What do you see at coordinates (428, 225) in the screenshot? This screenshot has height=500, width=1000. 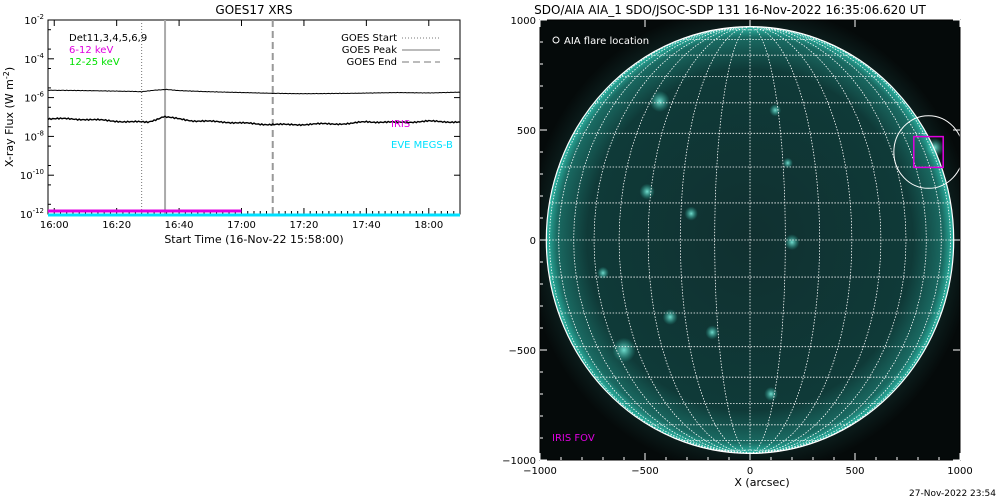 I see `goes-x-tick-label: 18:00` at bounding box center [428, 225].